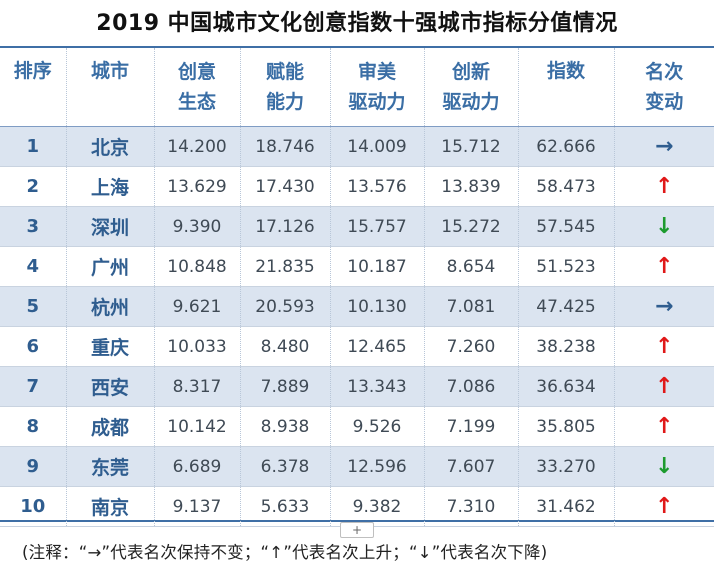 This screenshot has height=572, width=714. Describe the element at coordinates (110, 506) in the screenshot. I see `city-cell: 南京` at that location.